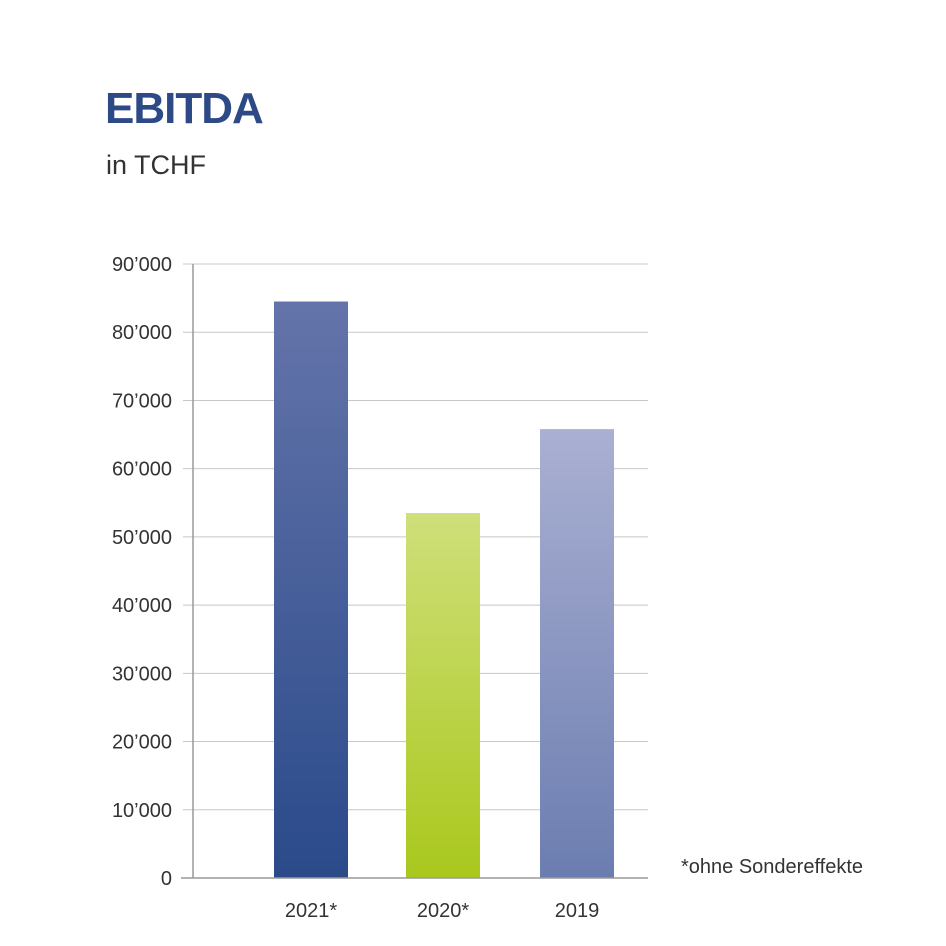 This screenshot has width=946, height=946. I want to click on bar-2019, so click(577, 653).